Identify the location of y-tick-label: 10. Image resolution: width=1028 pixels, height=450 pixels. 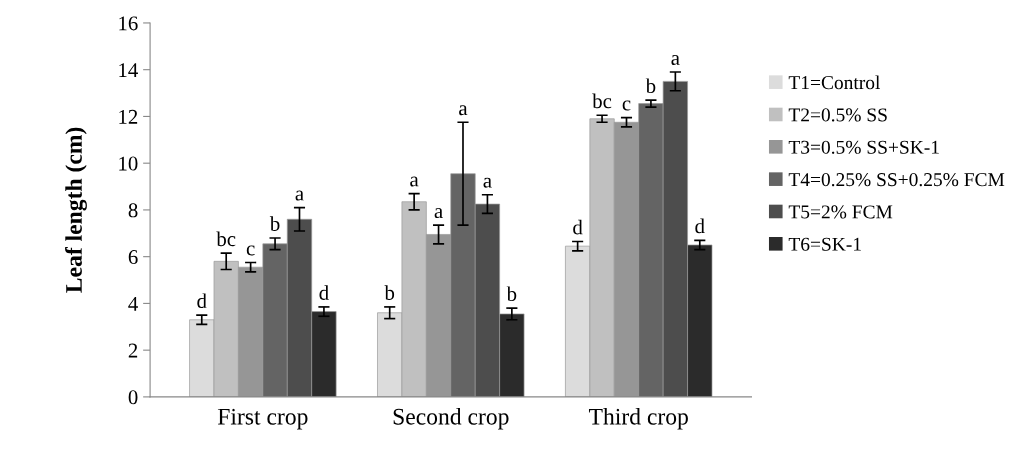
(128, 163).